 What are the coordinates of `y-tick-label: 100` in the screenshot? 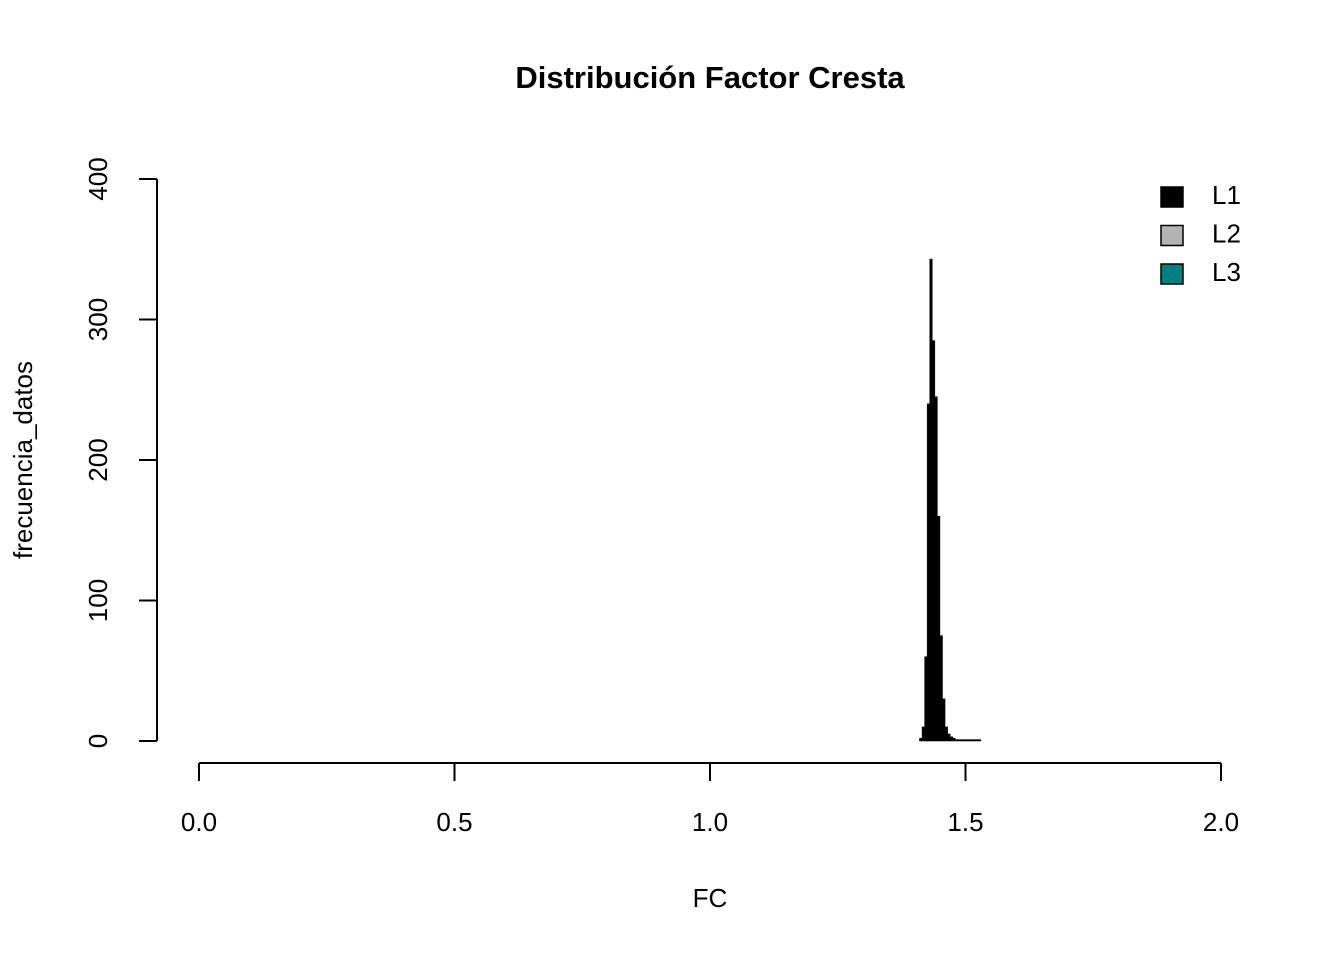 It's located at (98, 600).